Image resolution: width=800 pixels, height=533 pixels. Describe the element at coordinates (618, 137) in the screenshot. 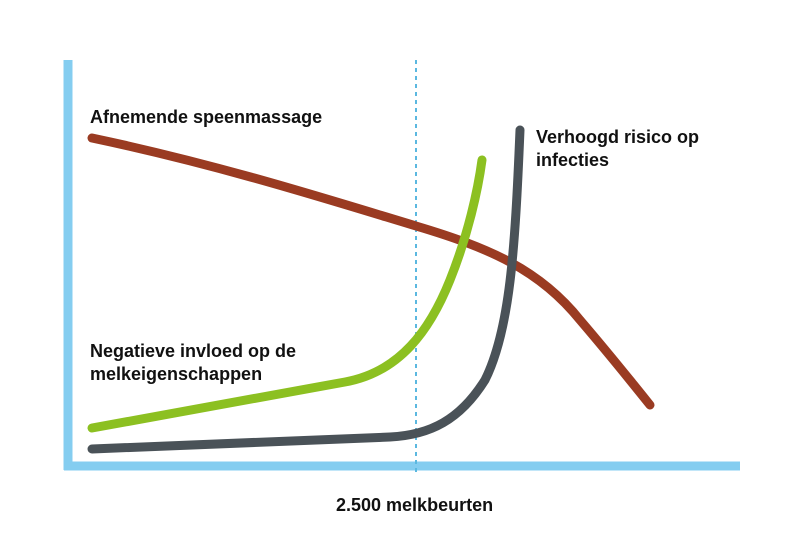

I see `infecties-label-line1: Verhoogd risico op` at that location.